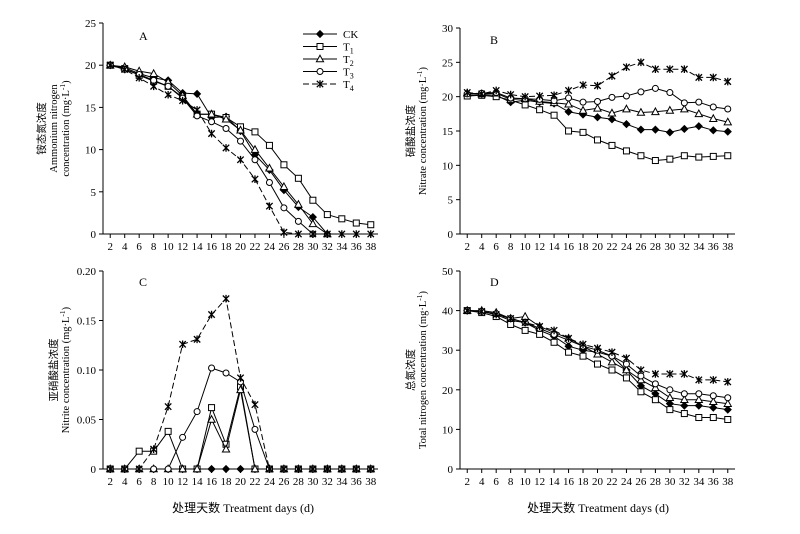 This screenshot has height=534, width=800. What do you see at coordinates (212, 247) in the screenshot?
I see `x-tick-label: 16` at bounding box center [212, 247].